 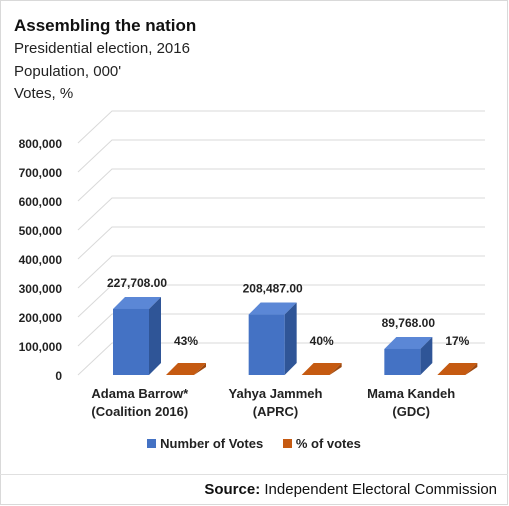 What do you see at coordinates (140, 393) in the screenshot?
I see `category-label: Adama Barrow*` at bounding box center [140, 393].